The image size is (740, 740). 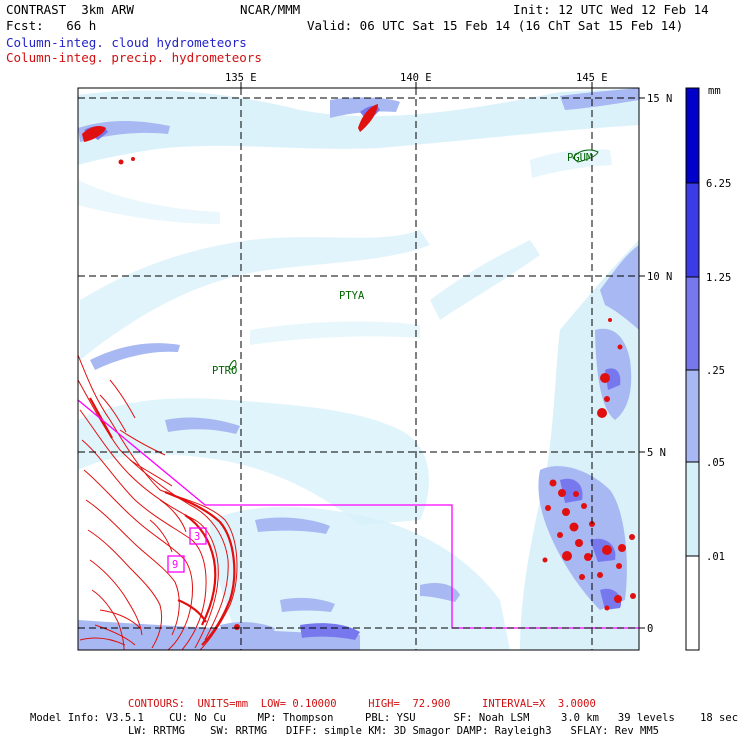 What do you see at coordinates (692, 230) in the screenshot?
I see `legend-swatch-1.25` at bounding box center [692, 230].